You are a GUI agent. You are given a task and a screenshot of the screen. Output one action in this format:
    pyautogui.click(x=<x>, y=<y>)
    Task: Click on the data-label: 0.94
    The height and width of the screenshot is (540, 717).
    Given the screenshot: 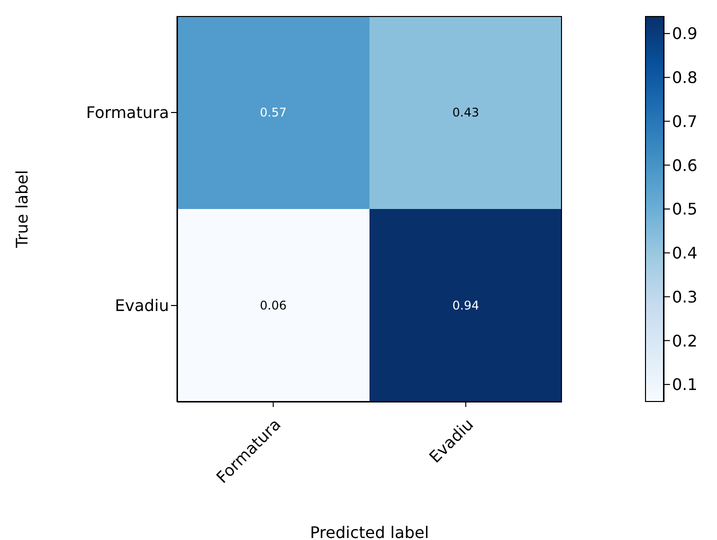 What is the action you would take?
    pyautogui.click(x=466, y=305)
    